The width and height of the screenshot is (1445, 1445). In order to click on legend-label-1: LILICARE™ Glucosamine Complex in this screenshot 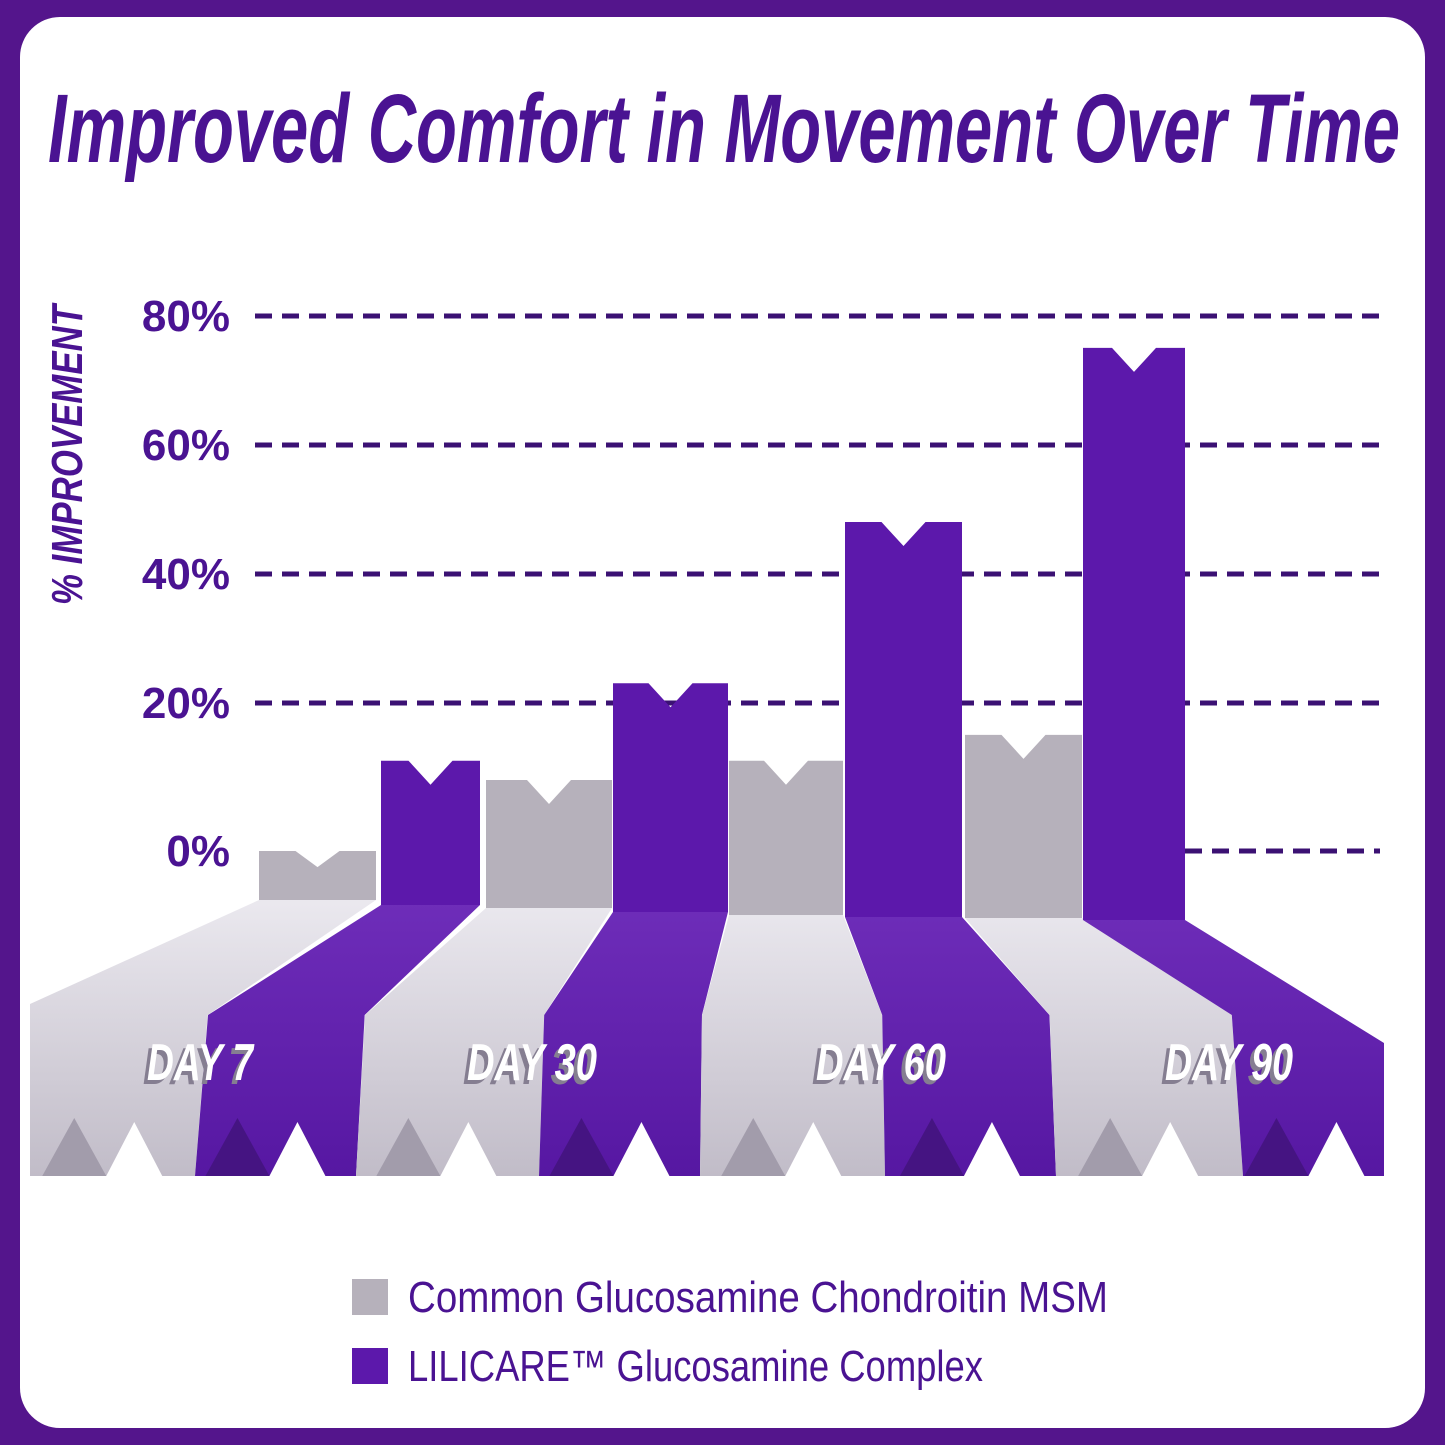, I will do `click(695, 1366)`.